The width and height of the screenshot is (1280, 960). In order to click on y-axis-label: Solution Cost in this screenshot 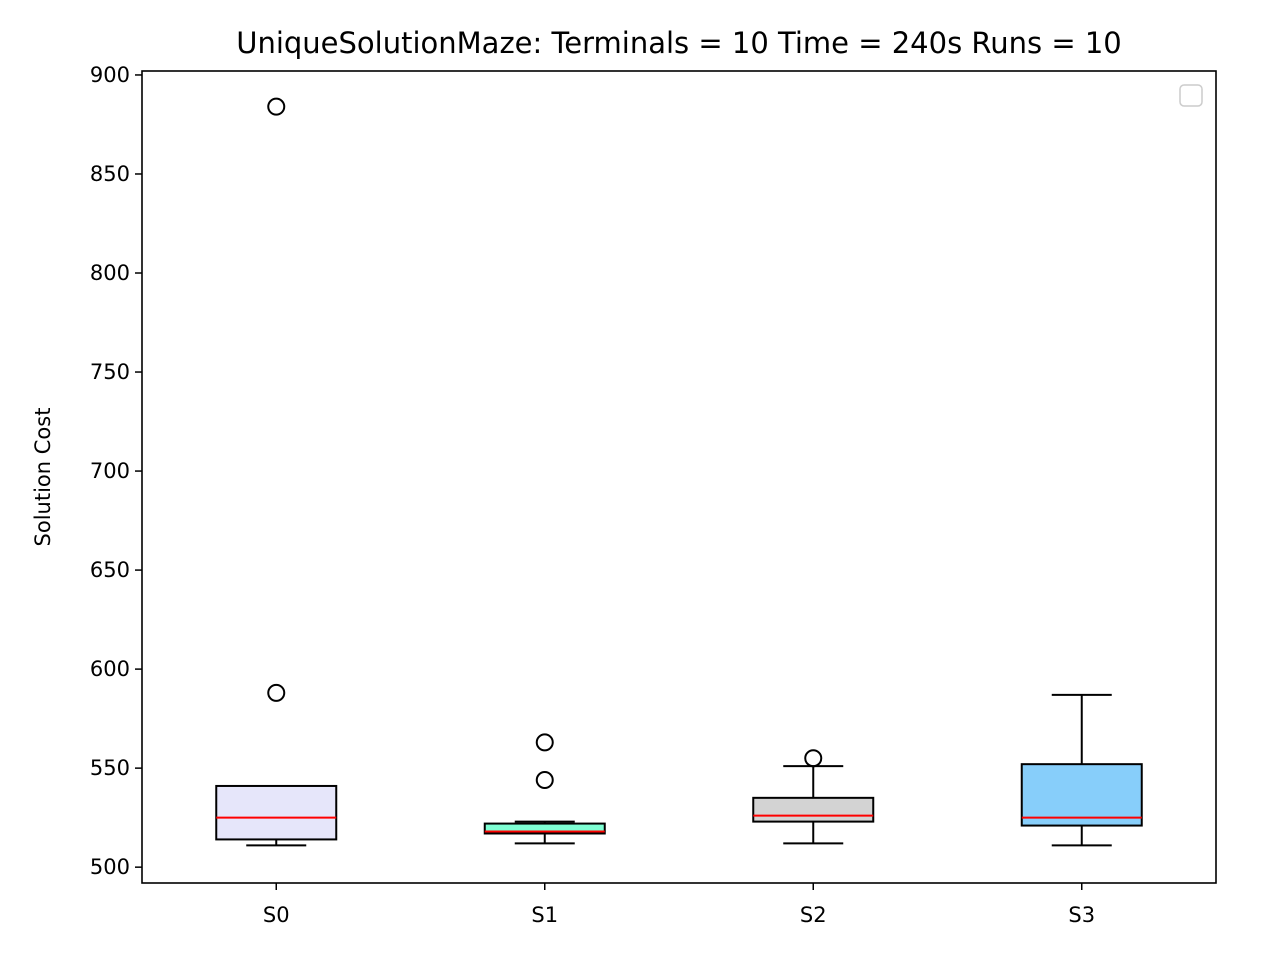, I will do `click(43, 477)`.